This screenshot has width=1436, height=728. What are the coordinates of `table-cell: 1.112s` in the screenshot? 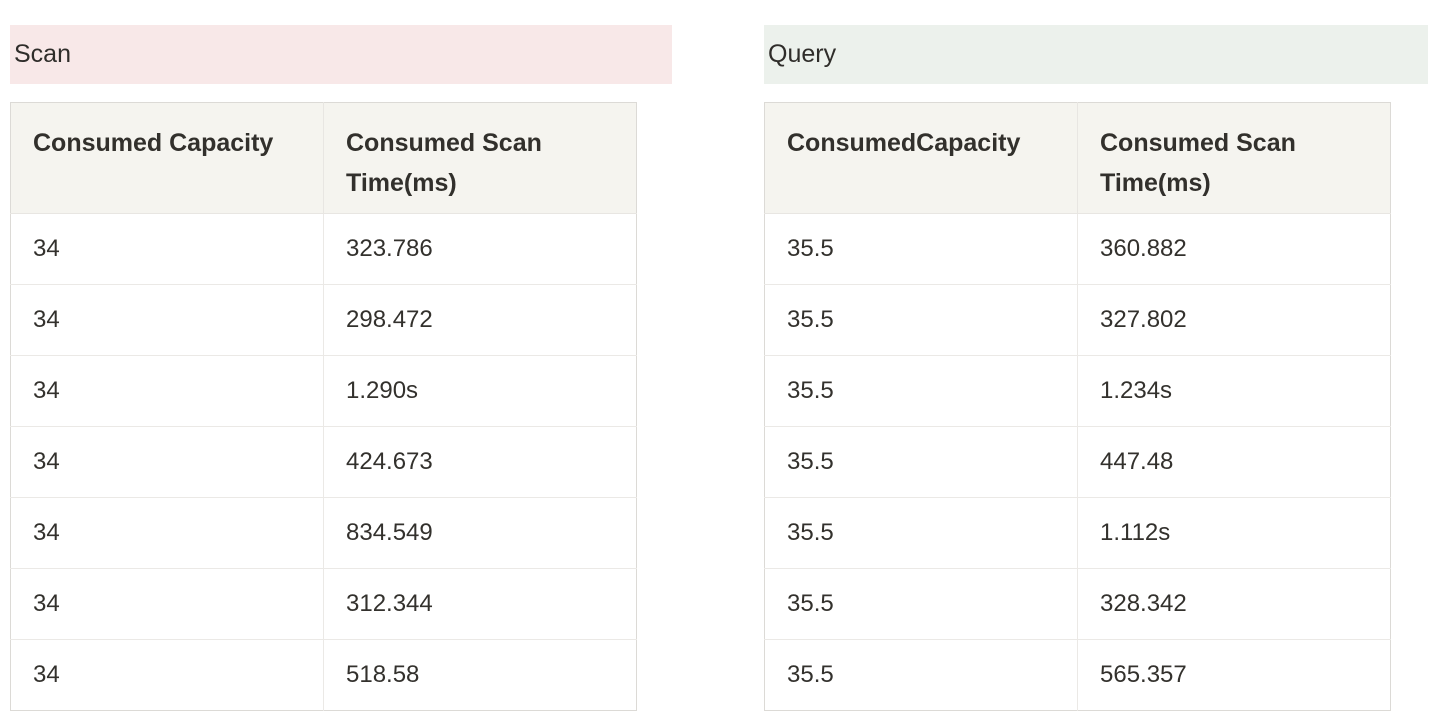 It's located at (1234, 533).